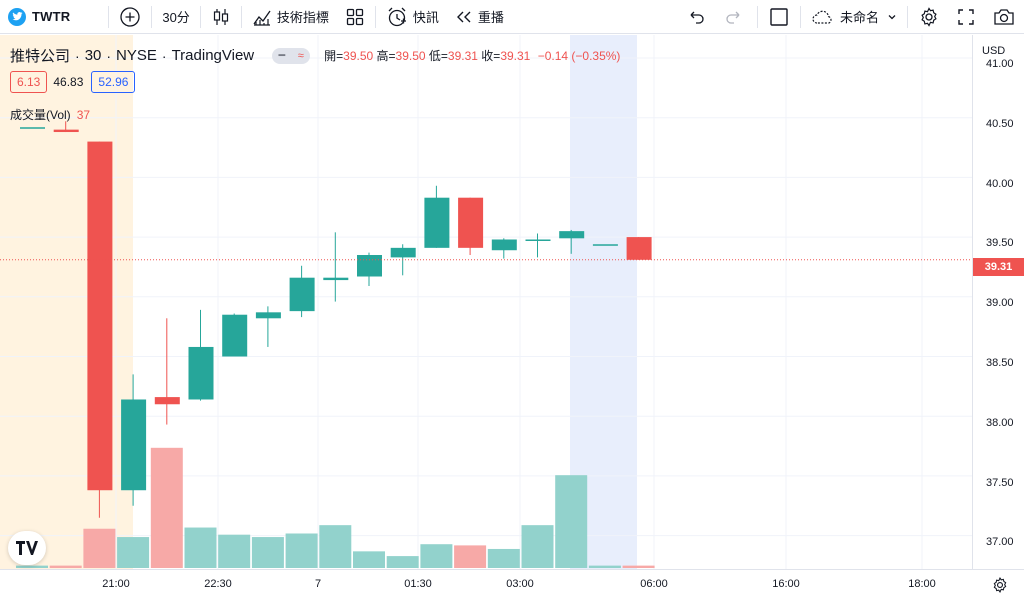 The height and width of the screenshot is (603, 1024). I want to click on tradingview-logo, so click(27, 548).